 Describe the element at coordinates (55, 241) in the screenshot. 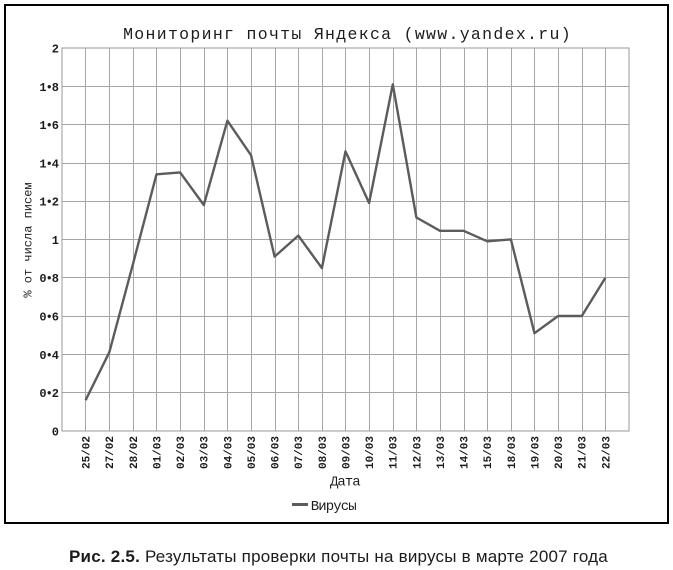

I see `svg-text: 1` at that location.